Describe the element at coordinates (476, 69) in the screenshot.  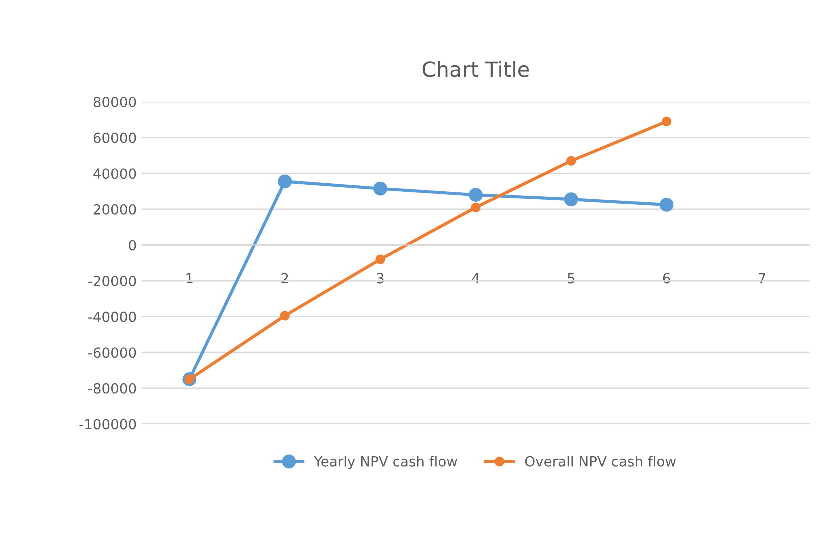
I see `chart-title: Chart Title` at that location.